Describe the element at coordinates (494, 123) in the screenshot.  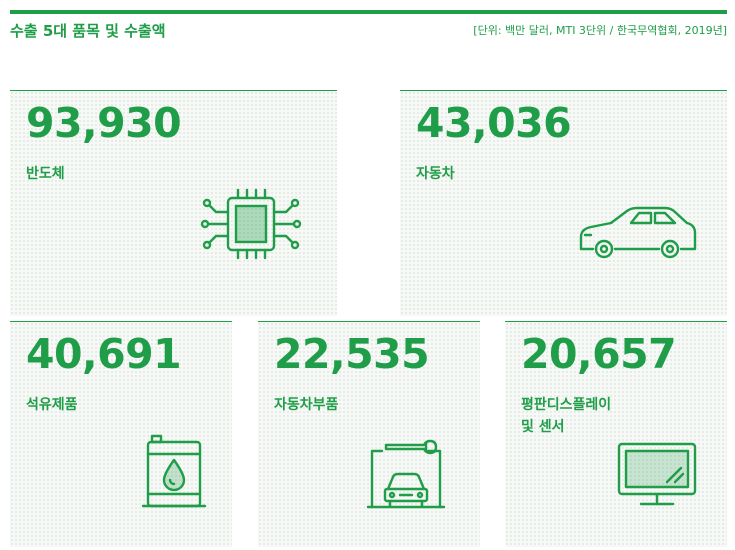
I see `value-car: 43,036` at that location.